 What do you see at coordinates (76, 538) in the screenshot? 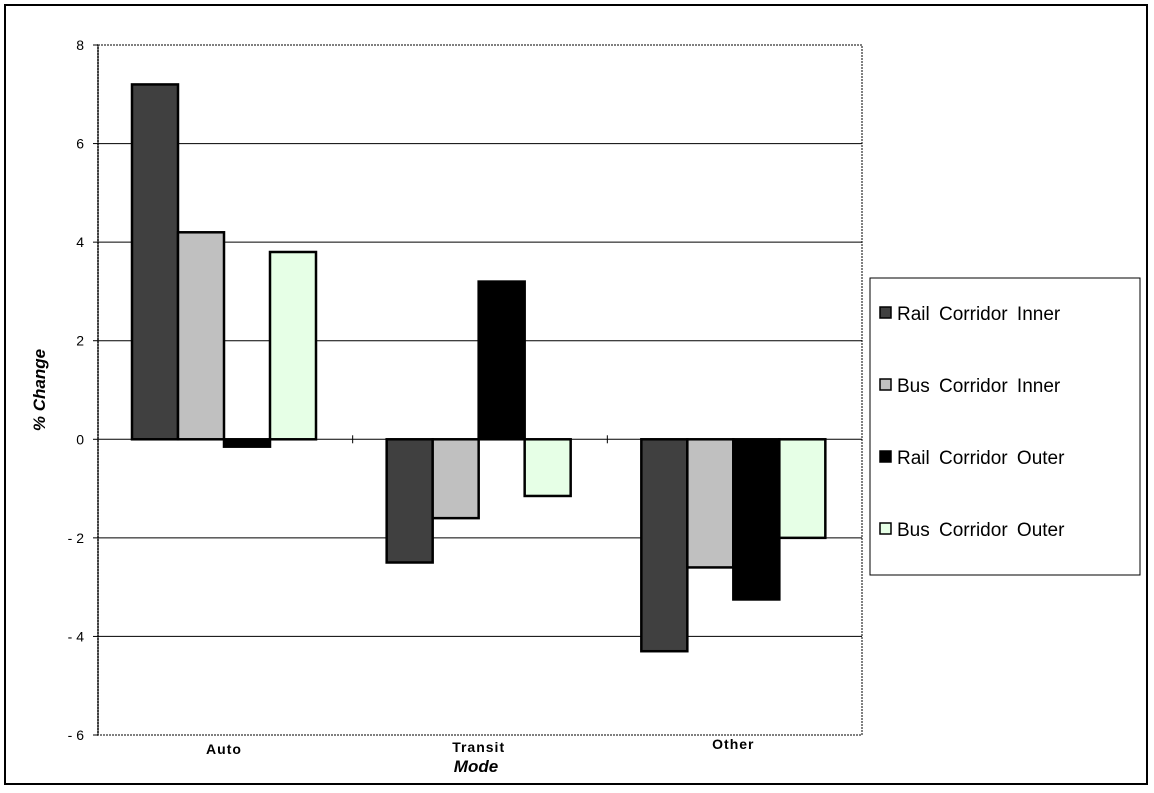
I see `y-tick-label: - 2` at bounding box center [76, 538].